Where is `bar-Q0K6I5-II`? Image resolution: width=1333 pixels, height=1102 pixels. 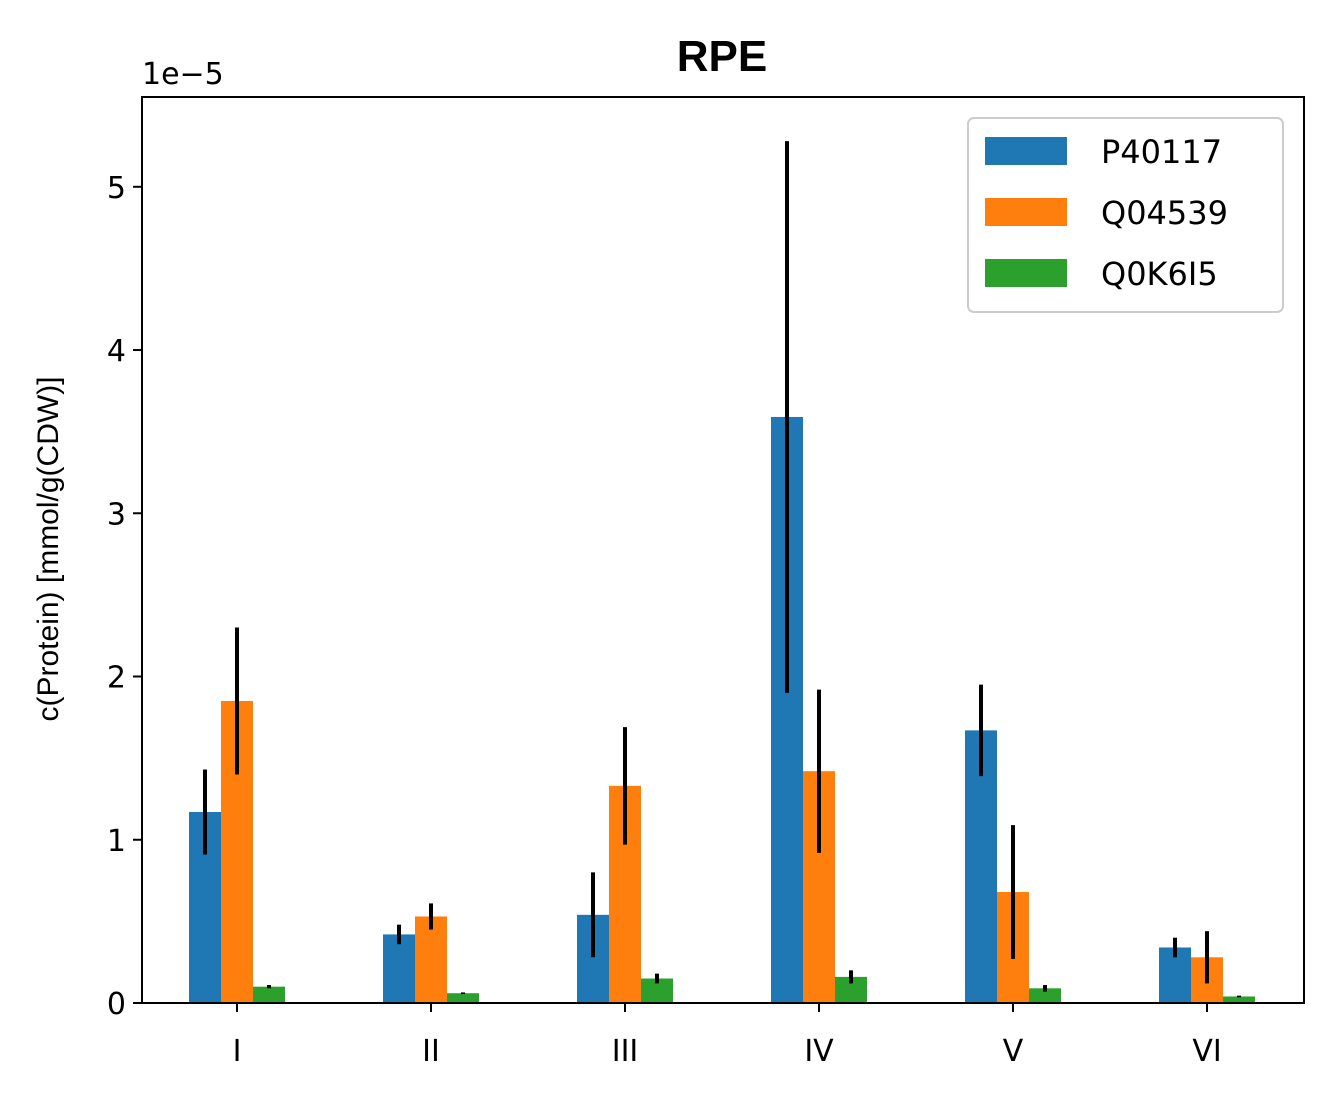
bar-Q0K6I5-II is located at coordinates (463, 998).